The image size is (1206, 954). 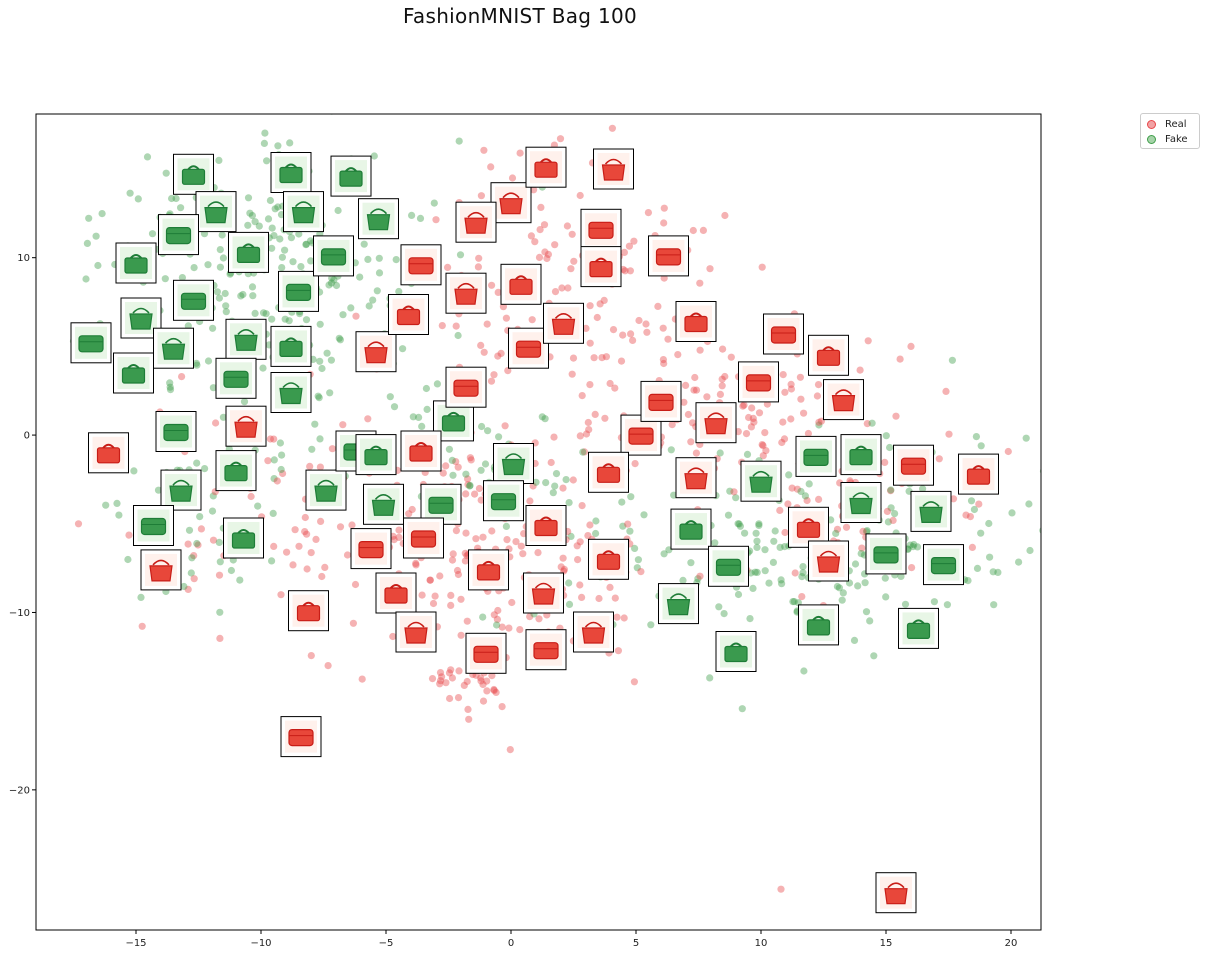 I want to click on x-tick-label: −5, so click(x=386, y=943).